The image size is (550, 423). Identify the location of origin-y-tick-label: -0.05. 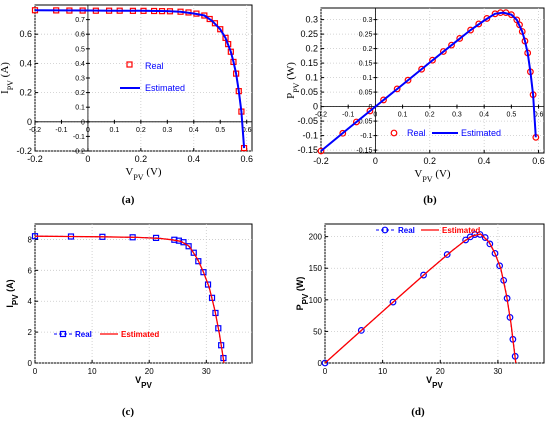
(364, 122).